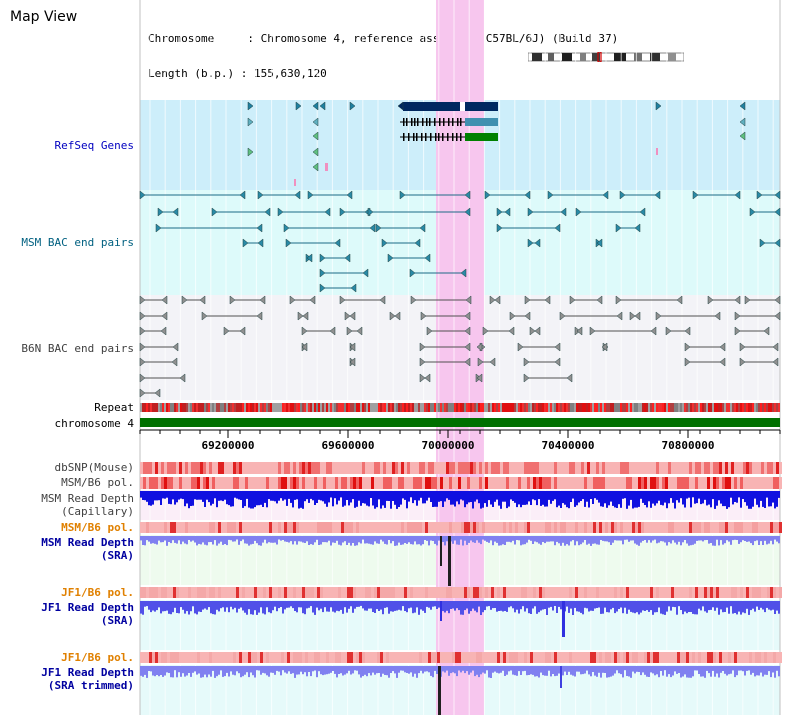 The image size is (800, 715). I want to click on track-label-dbsnp: dbSNP(Mouse), so click(94, 467).